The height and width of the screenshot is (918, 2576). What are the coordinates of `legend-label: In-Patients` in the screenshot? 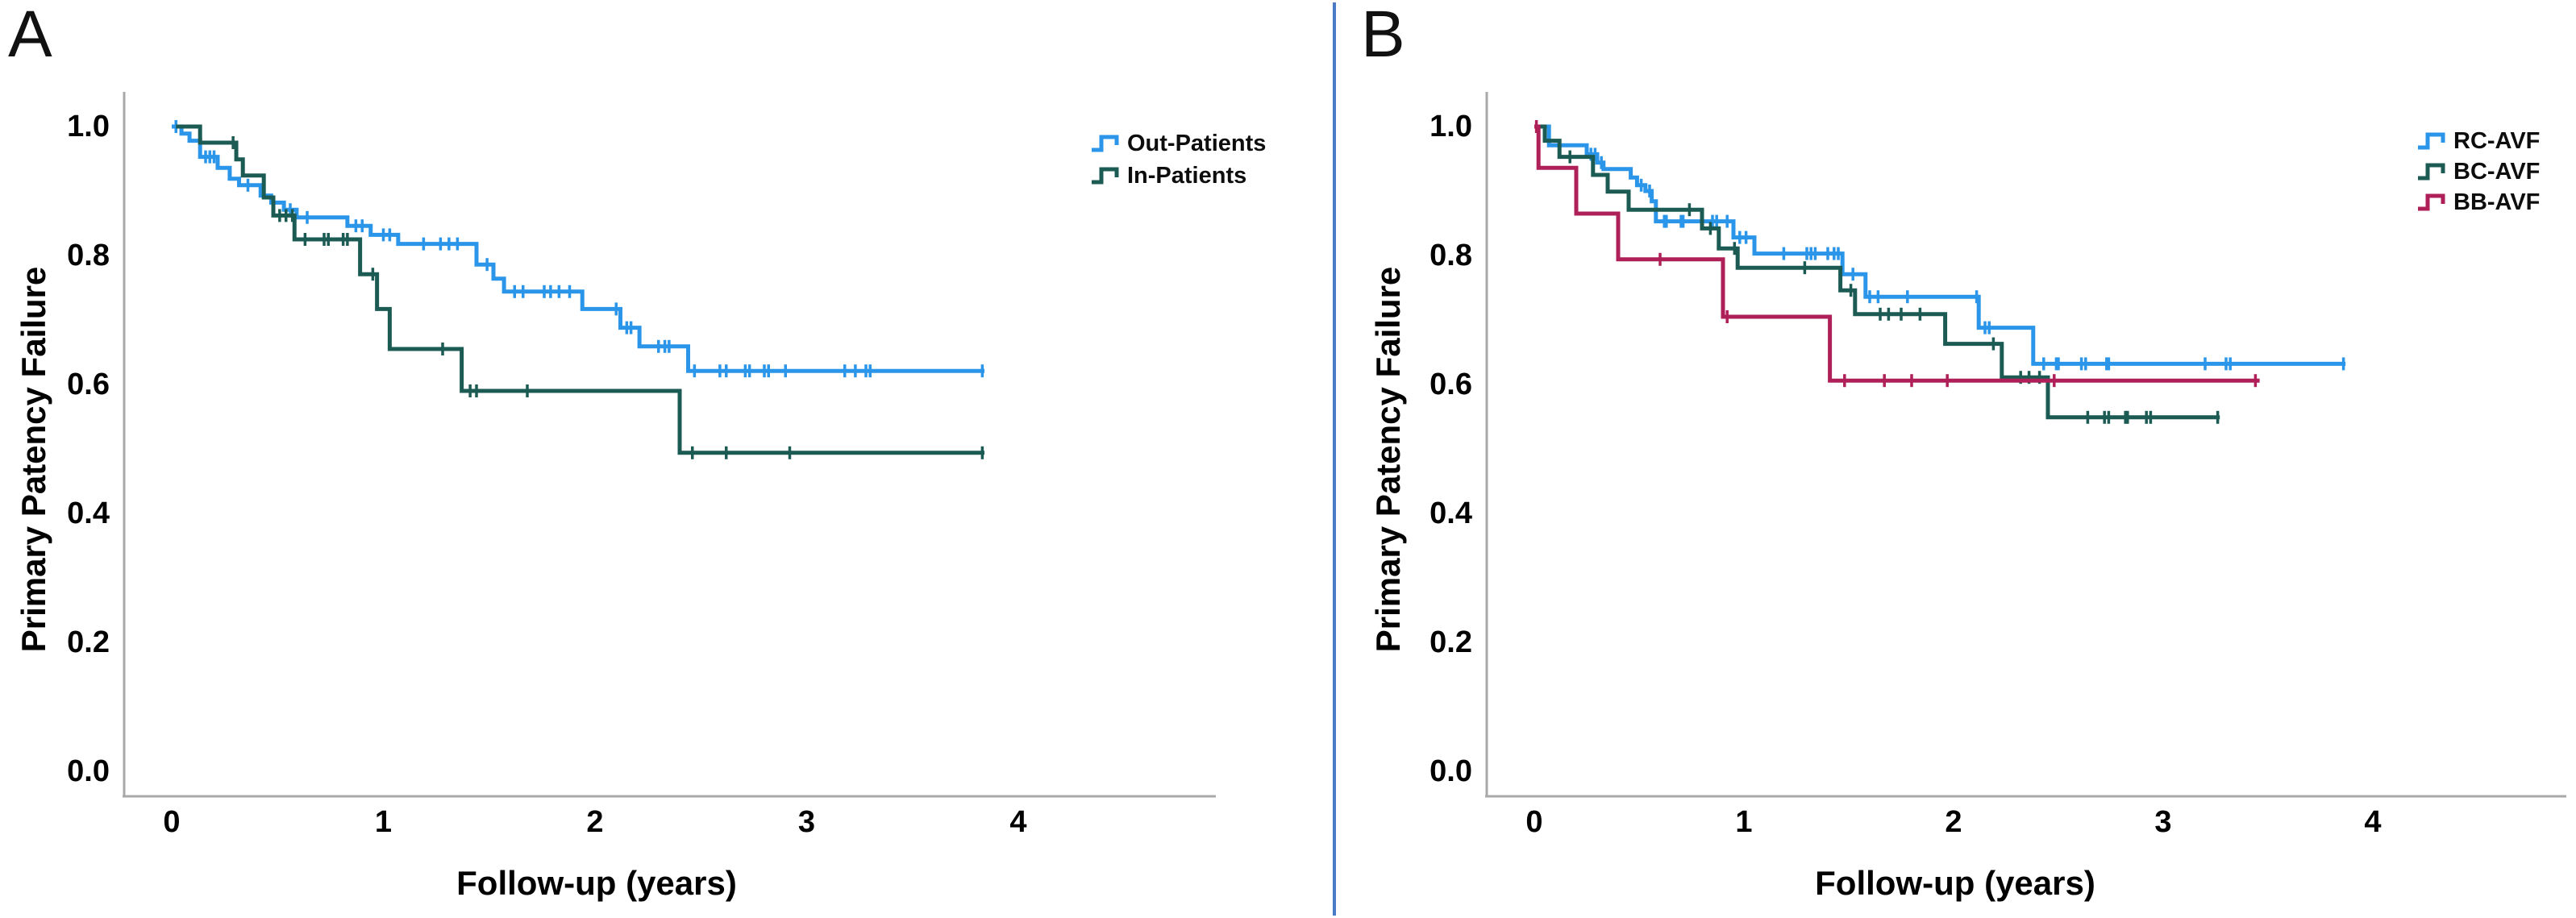 It's located at (1187, 175).